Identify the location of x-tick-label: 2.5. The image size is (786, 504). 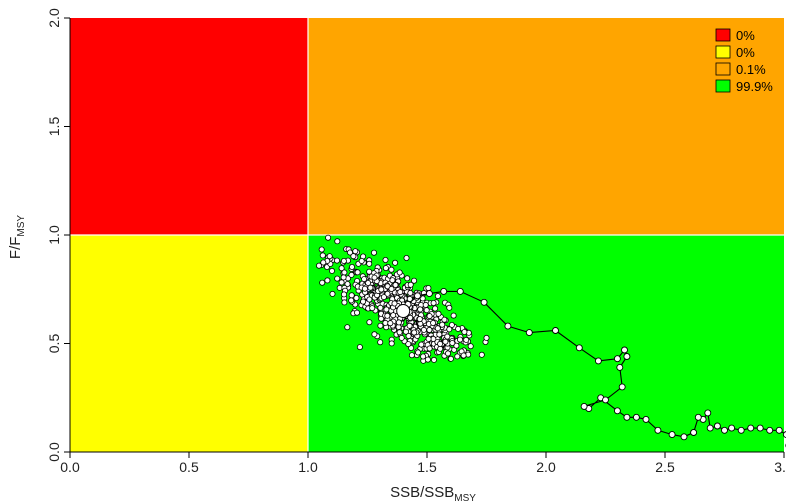
(665, 467).